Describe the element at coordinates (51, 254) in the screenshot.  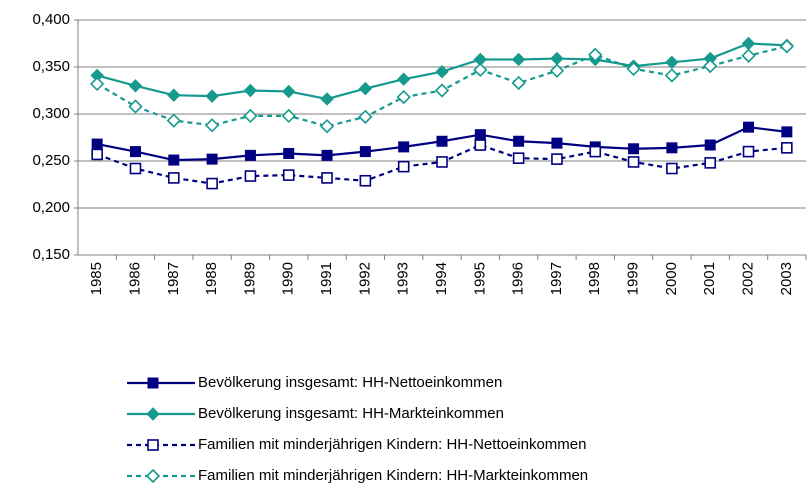
I see `y-tick-label: 0,150` at that location.